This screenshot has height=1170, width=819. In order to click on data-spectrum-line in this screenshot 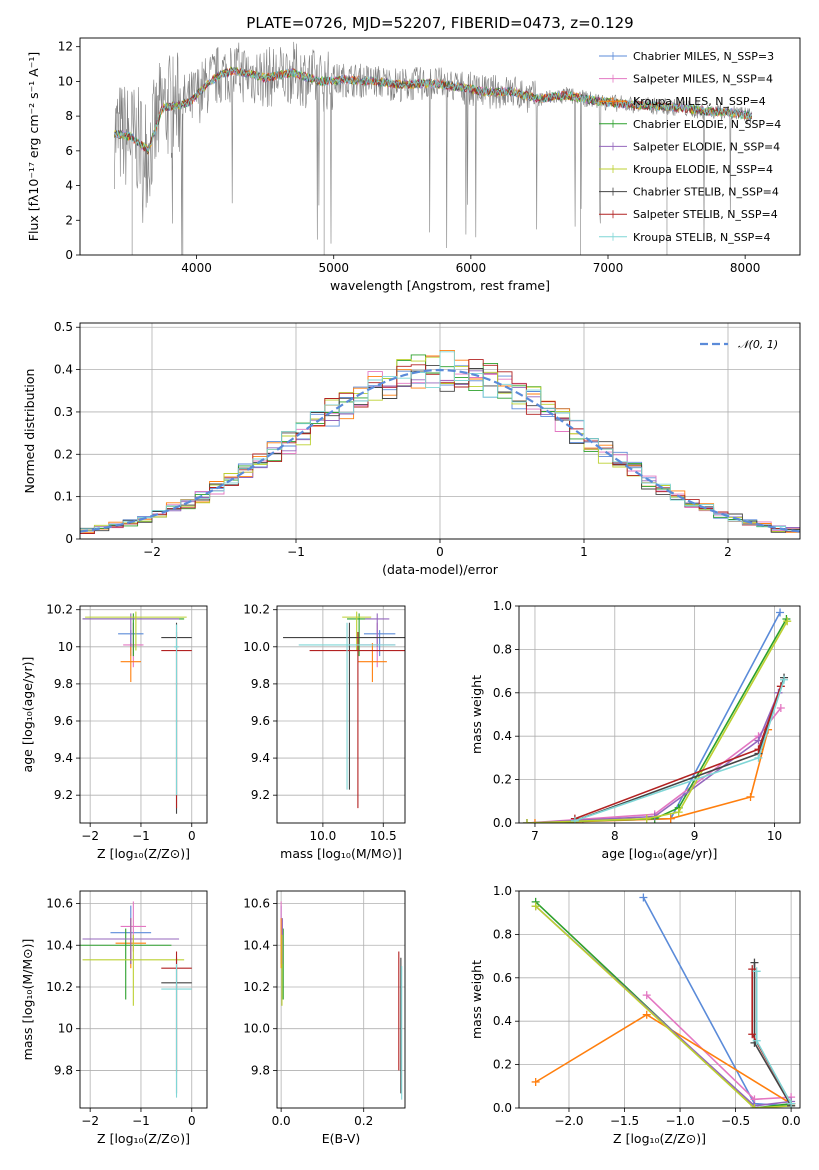, I will do `click(433, 148)`.